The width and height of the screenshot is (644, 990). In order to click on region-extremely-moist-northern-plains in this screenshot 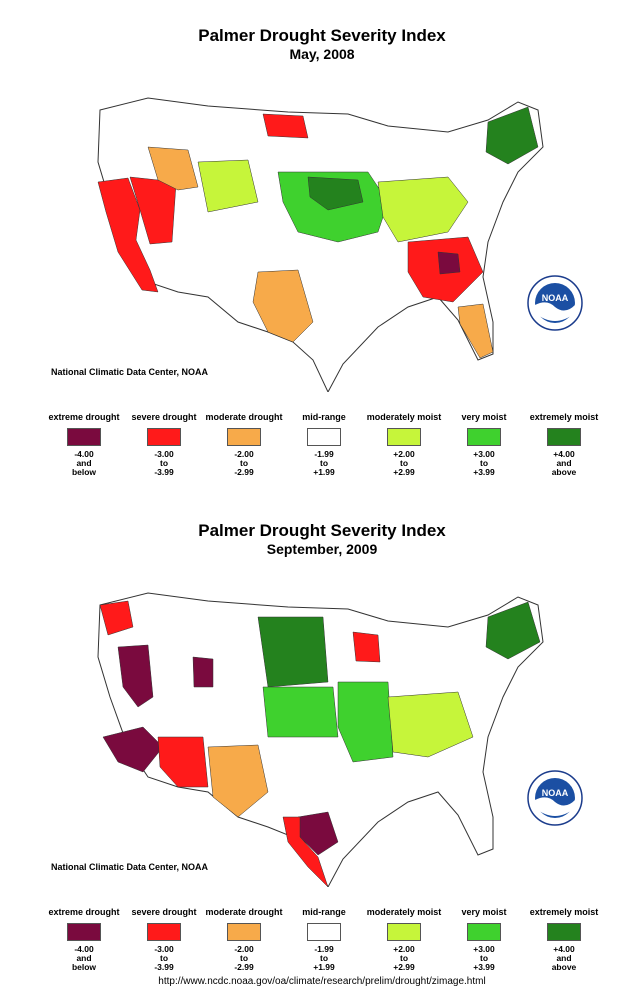, I will do `click(293, 652)`.